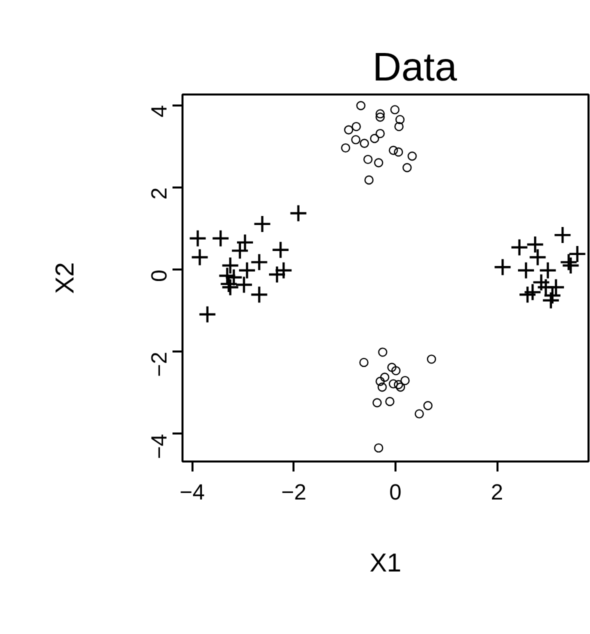  I want to click on y-tick-label: −2, so click(159, 364).